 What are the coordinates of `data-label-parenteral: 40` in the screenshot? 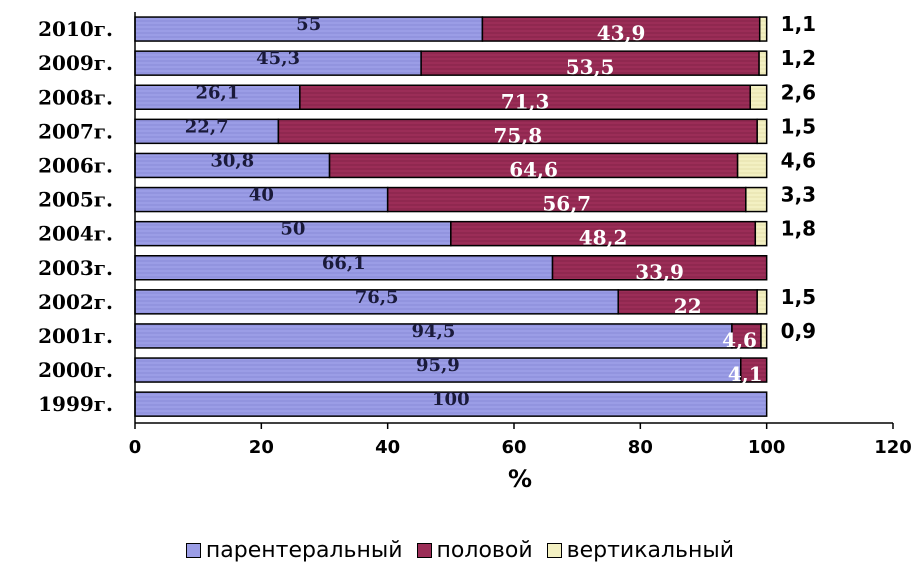 It's located at (261, 195).